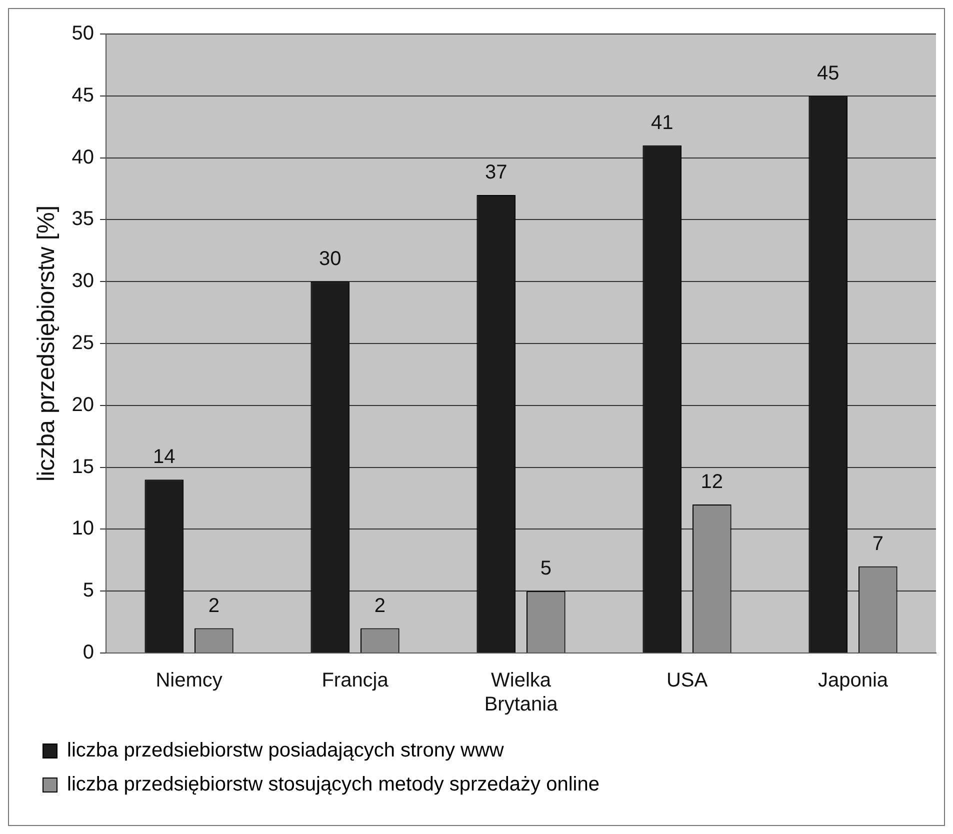  I want to click on legend-label: liczba przedsiębiorstw stosujących metody sprzedaży online, so click(333, 785).